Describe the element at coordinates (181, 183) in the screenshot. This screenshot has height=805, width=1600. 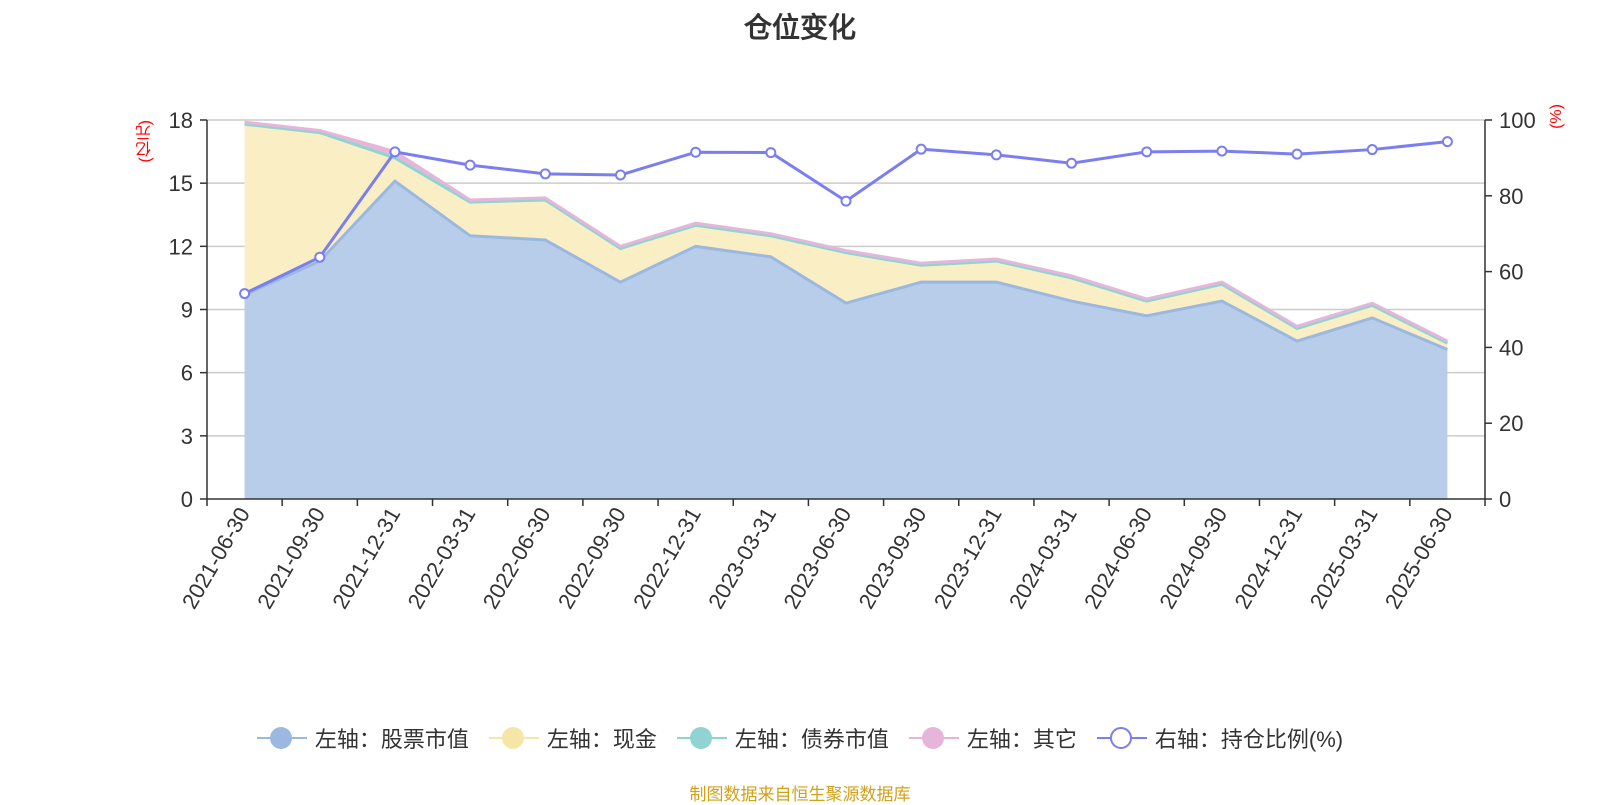
I see `left-axis-tick-label: 15` at that location.